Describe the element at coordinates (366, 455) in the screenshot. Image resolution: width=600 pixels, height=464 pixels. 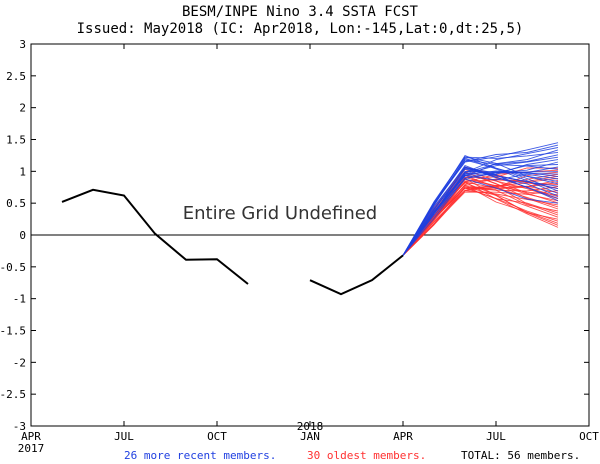
I see `legend-oldest-members: 30 oldest members.` at that location.